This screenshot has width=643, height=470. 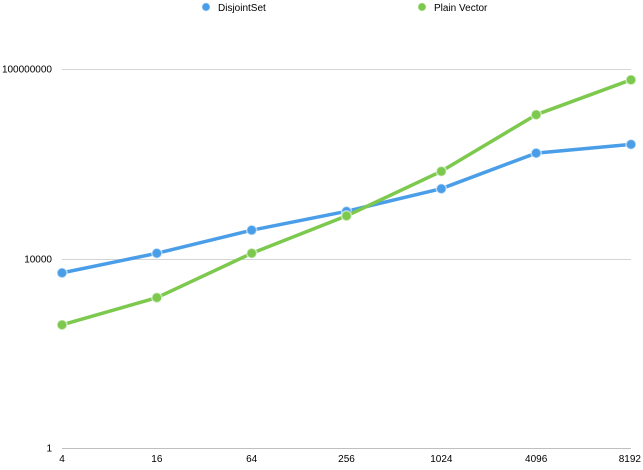 What do you see at coordinates (346, 459) in the screenshot?
I see `x-tick-label: 256` at bounding box center [346, 459].